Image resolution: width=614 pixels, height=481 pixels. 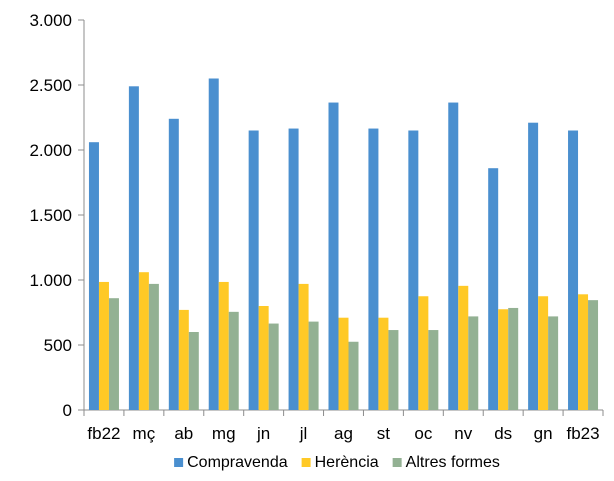 I want to click on legend: Compravenda Herència Altres formes, so click(x=337, y=462).